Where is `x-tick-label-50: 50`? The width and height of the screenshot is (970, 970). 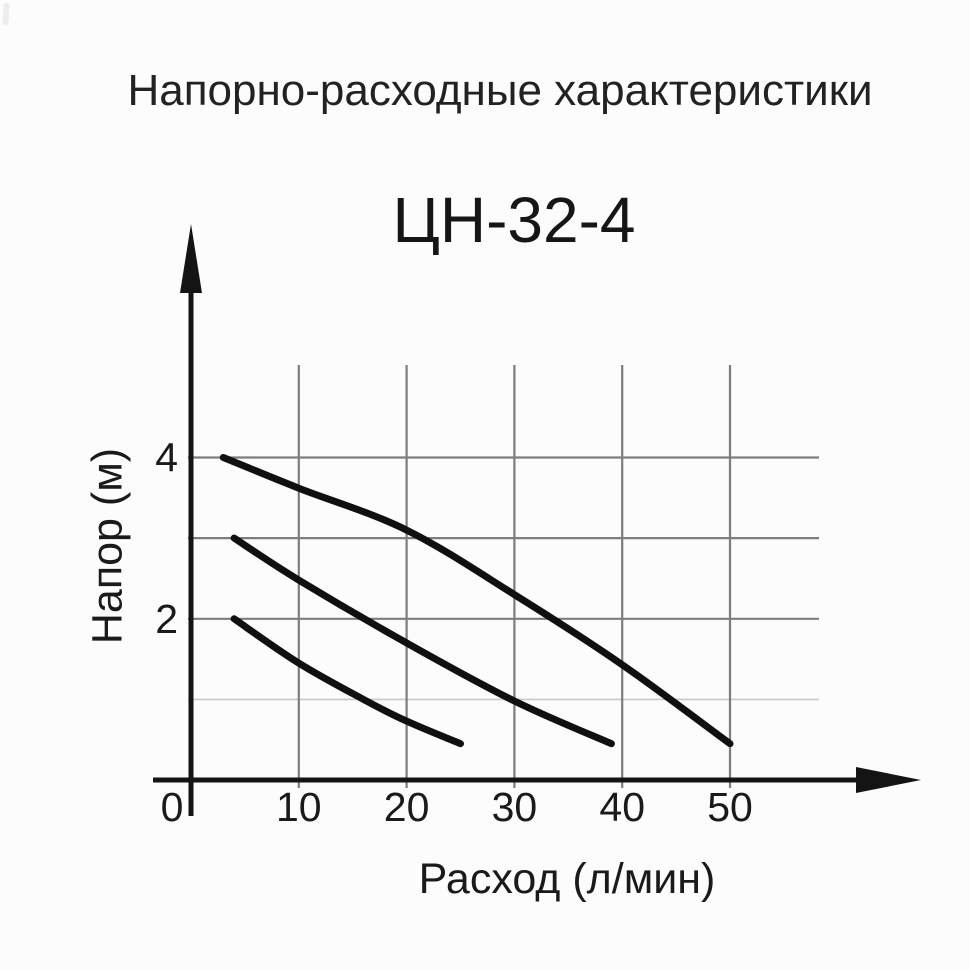 x-tick-label-50: 50 is located at coordinates (730, 807).